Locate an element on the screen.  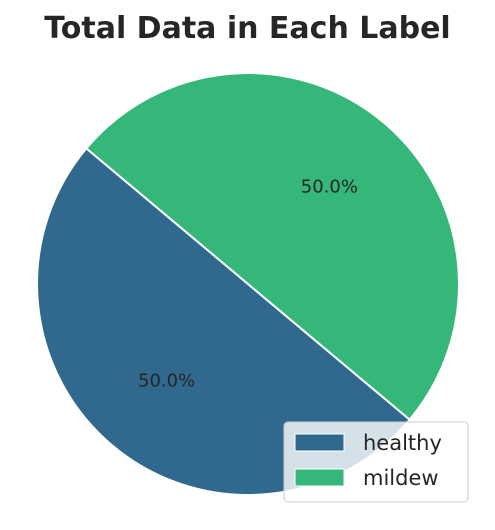
legend-label-mildew: mildew is located at coordinates (401, 478).